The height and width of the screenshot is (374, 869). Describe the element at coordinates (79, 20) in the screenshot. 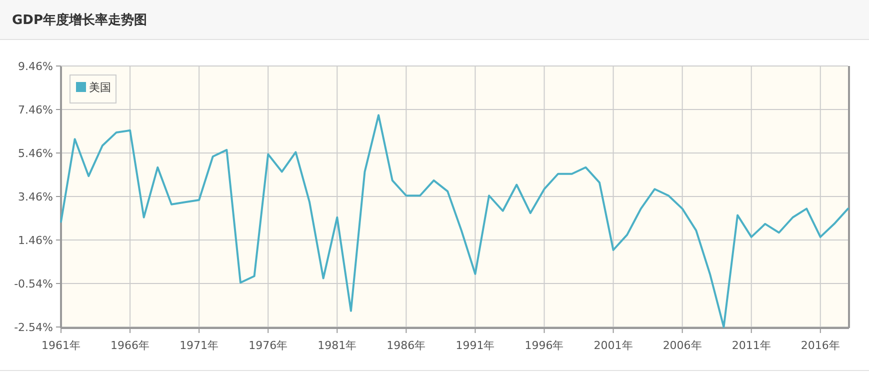

I see `chart-title: GDP年度增长率走势图` at that location.